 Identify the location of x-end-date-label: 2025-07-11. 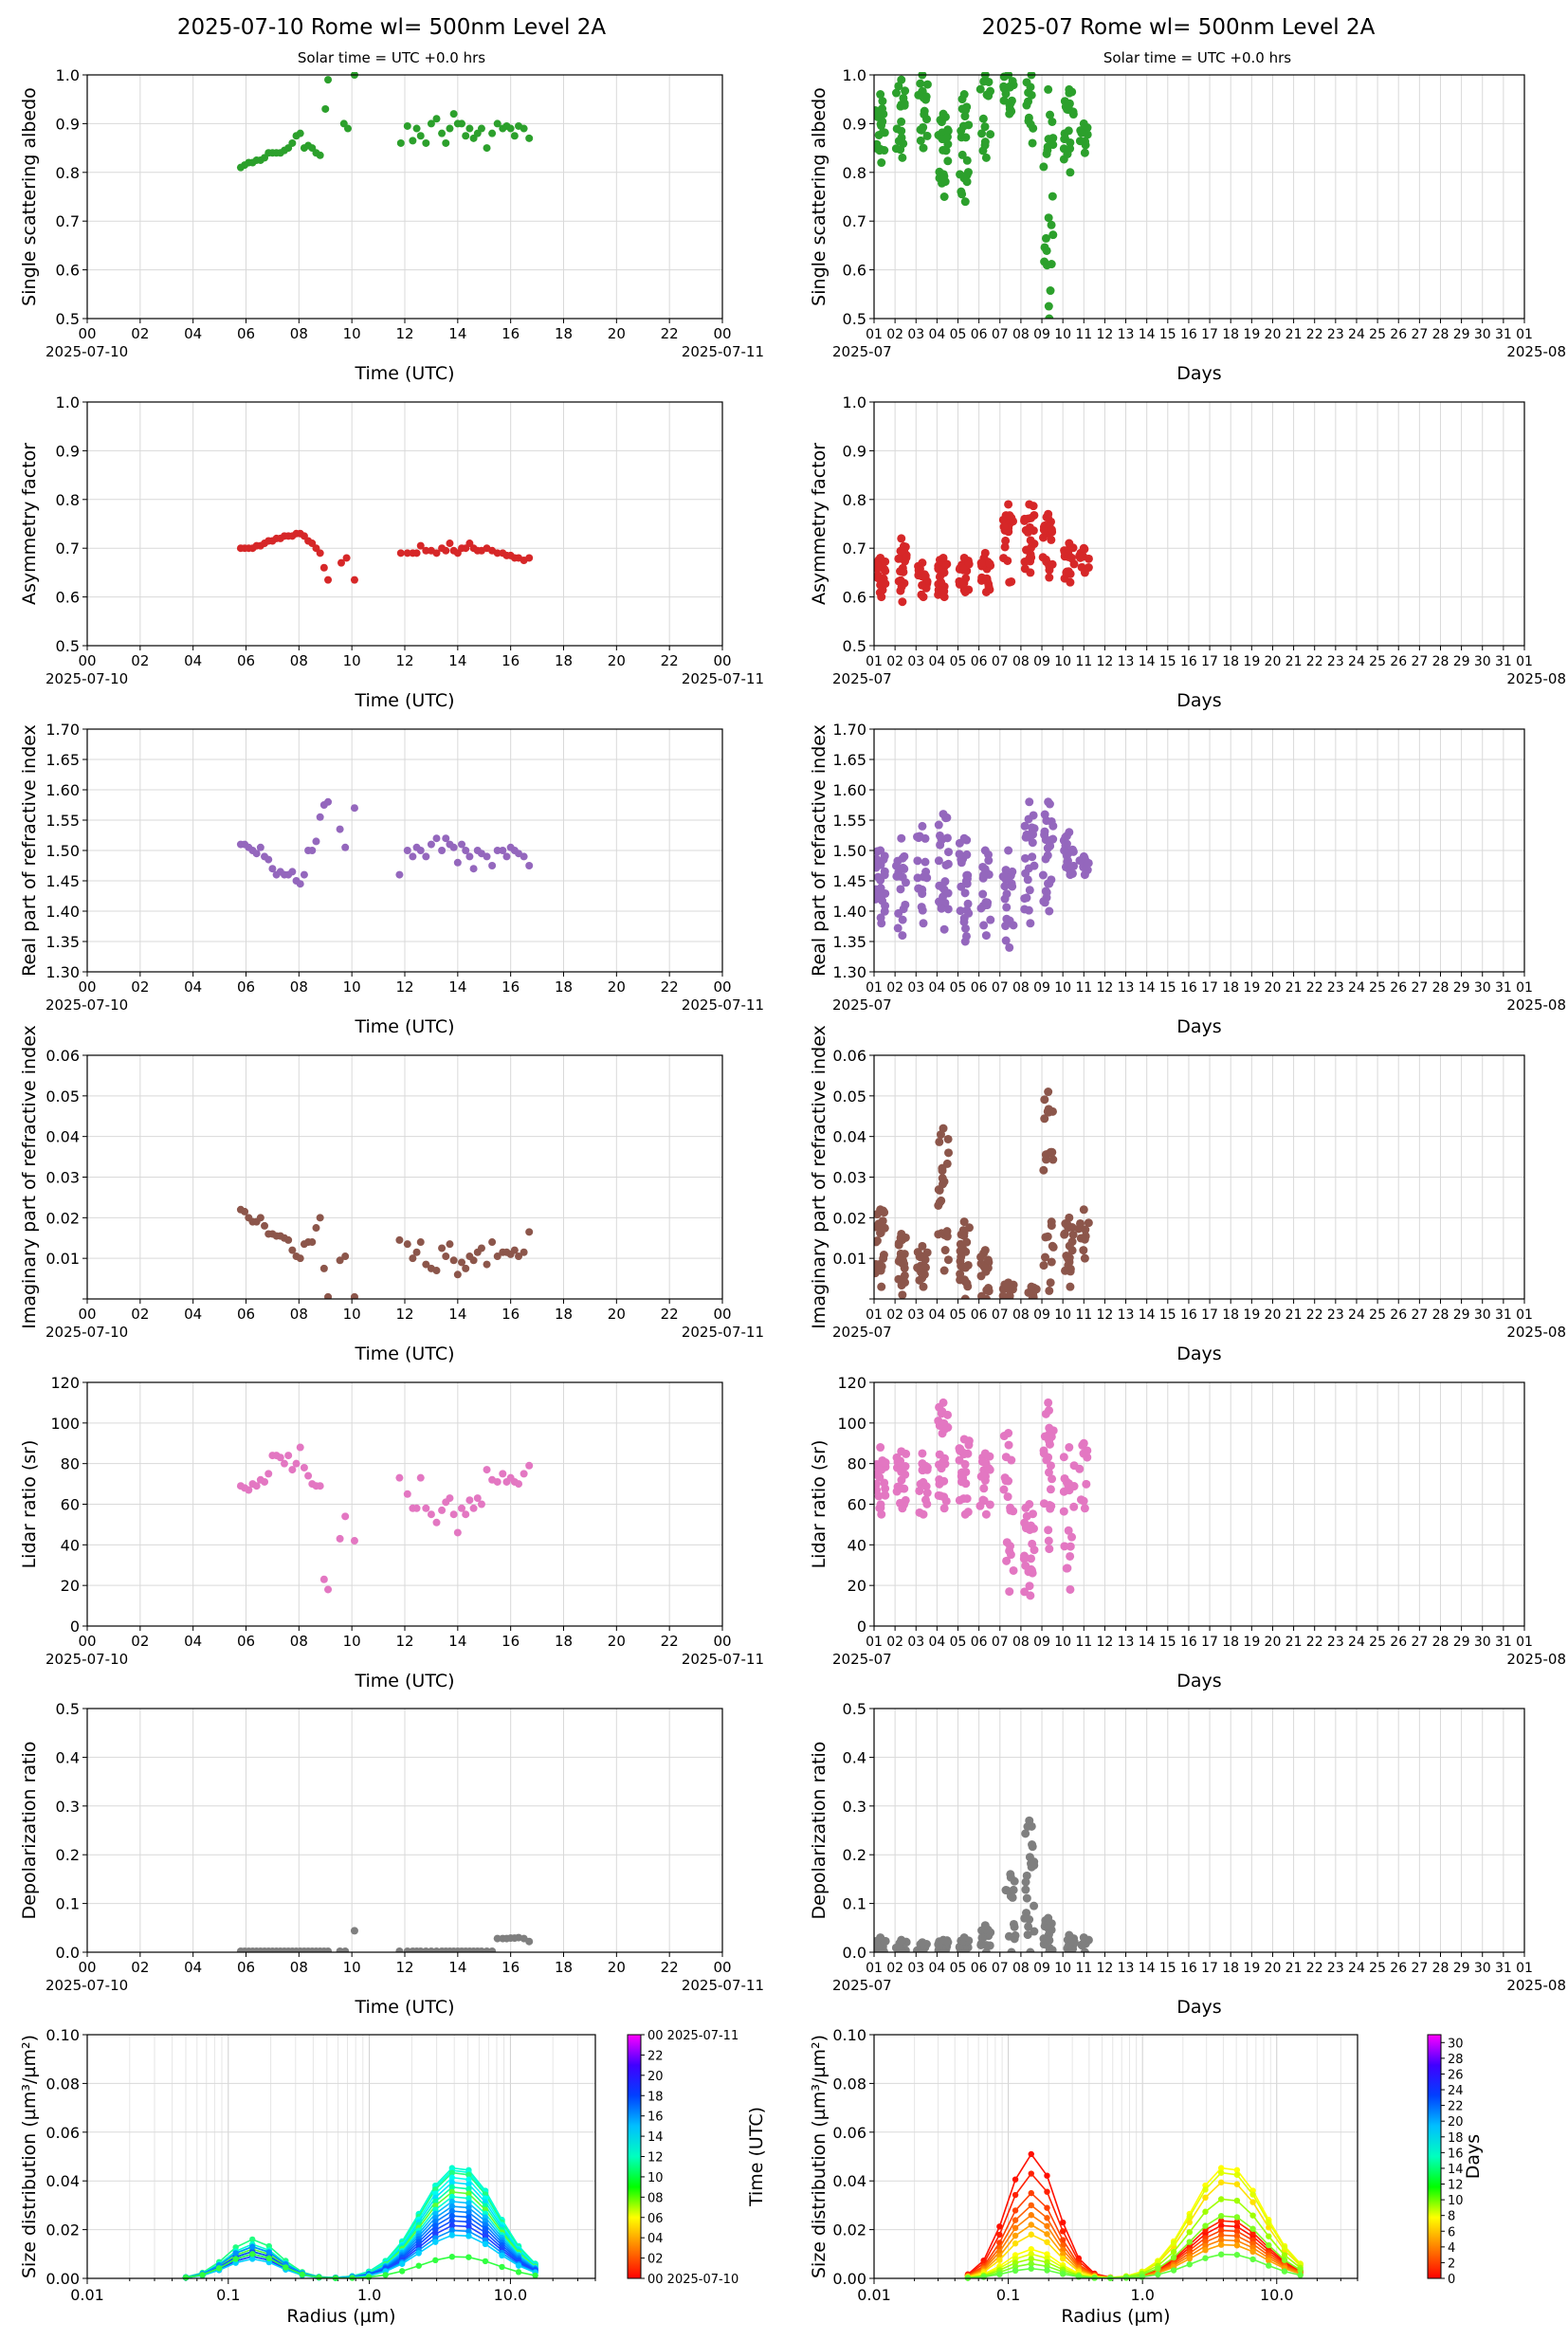
(723, 1659).